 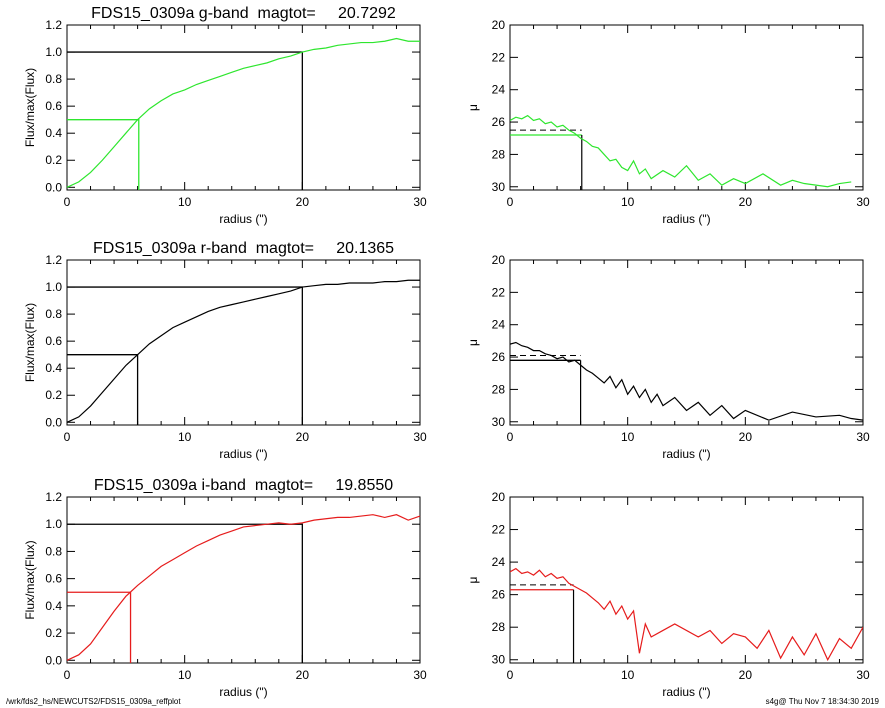 What do you see at coordinates (420, 437) in the screenshot?
I see `panel-3-xtick-label: 30` at bounding box center [420, 437].